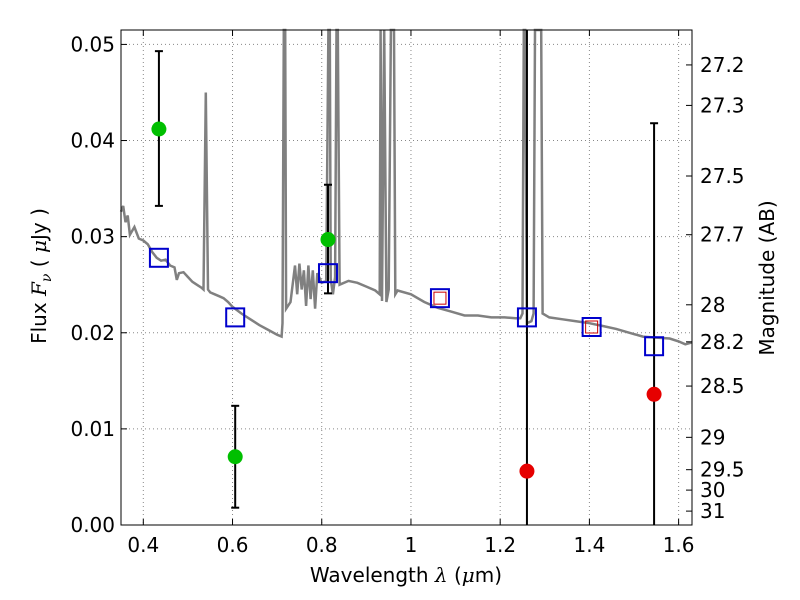  What do you see at coordinates (41, 276) in the screenshot?
I see `y-axis-title: Flux Fν ( μJy )` at bounding box center [41, 276].